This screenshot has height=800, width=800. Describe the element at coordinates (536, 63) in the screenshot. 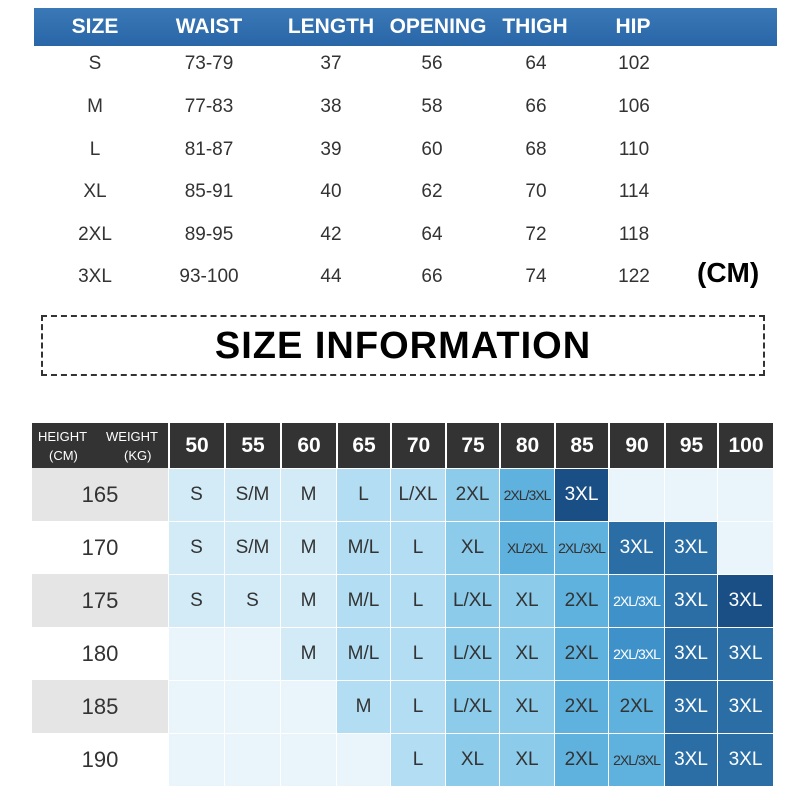

I see `size-table-cell: 64` at that location.